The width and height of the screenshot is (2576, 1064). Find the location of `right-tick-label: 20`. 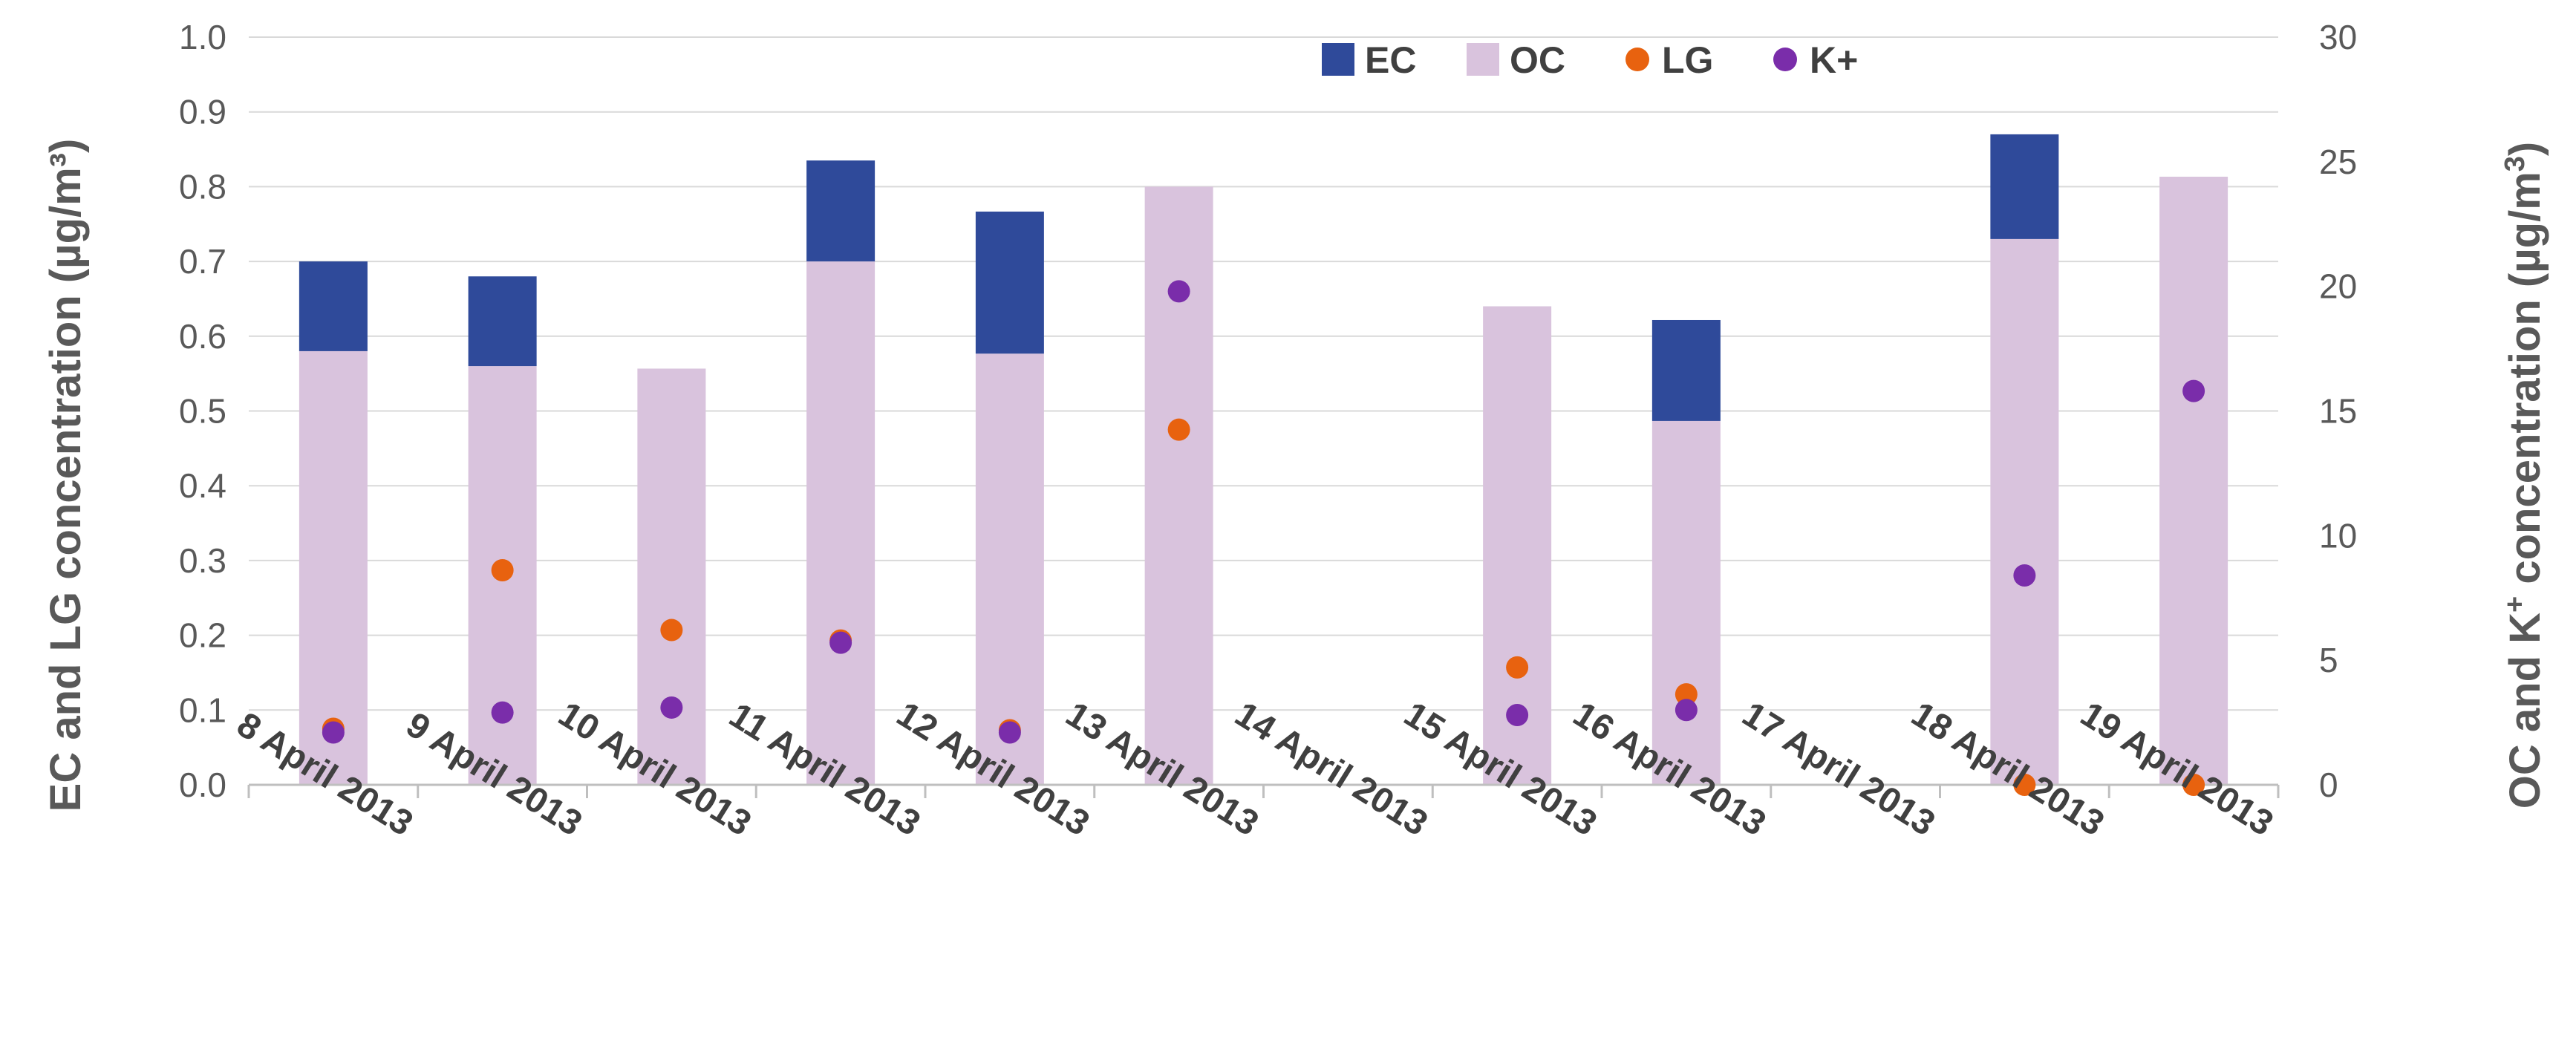

right-tick-label: 20 is located at coordinates (2338, 286).